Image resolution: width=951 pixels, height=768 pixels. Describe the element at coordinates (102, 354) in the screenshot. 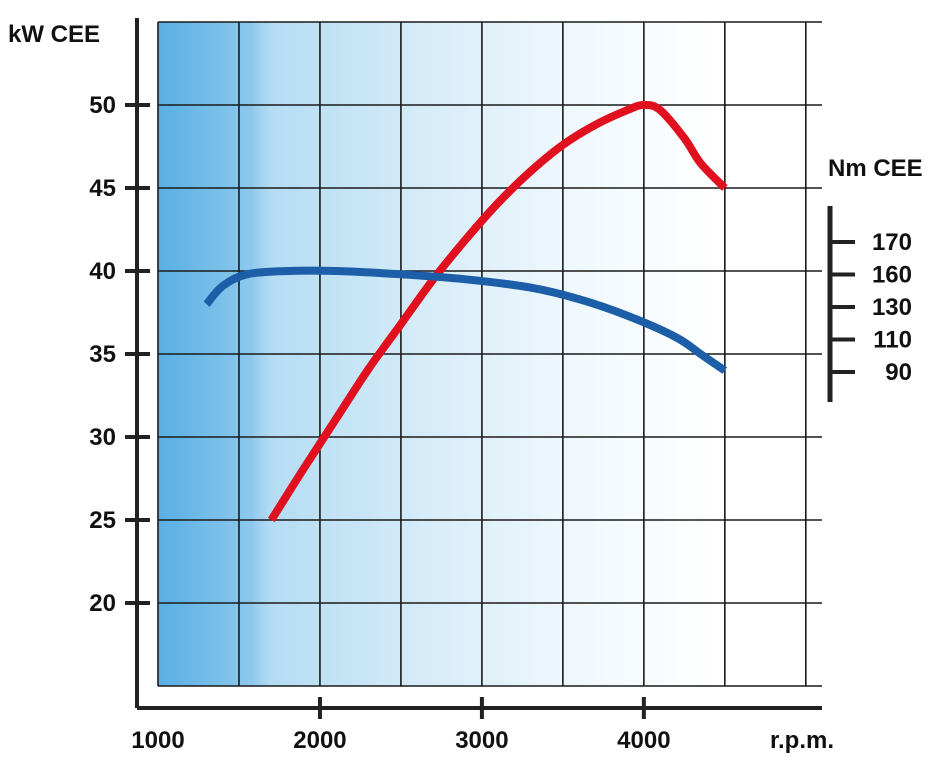

I see `y-left-tick-label: 35` at that location.